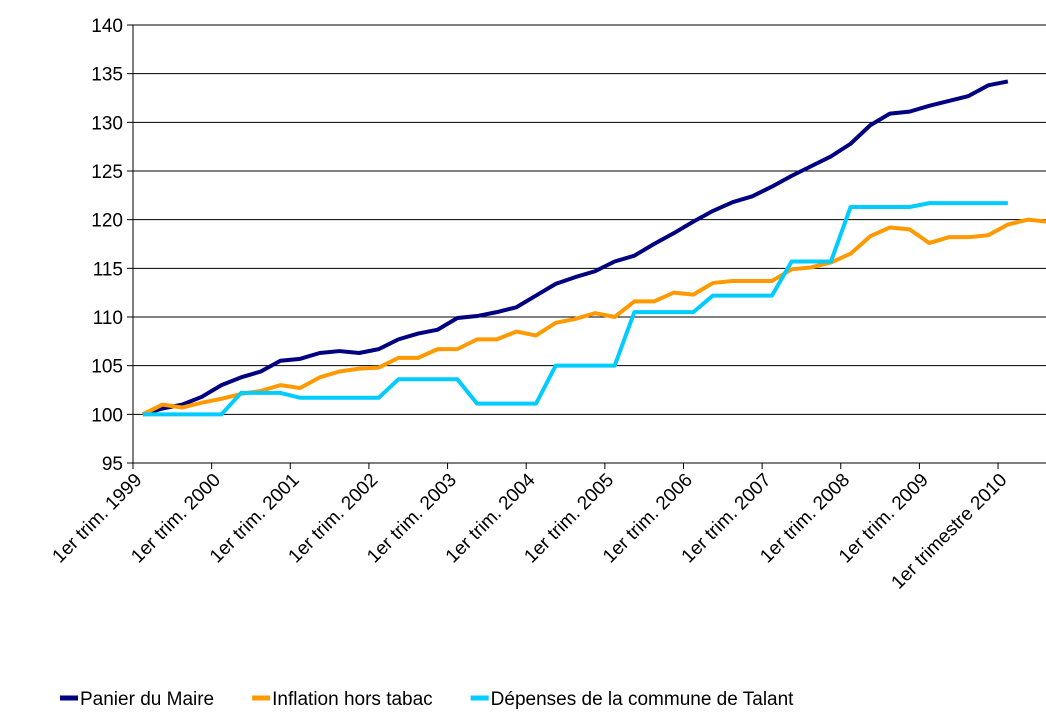  Describe the element at coordinates (643, 699) in the screenshot. I see `legend-label: Dépenses de la commune de Talant` at that location.